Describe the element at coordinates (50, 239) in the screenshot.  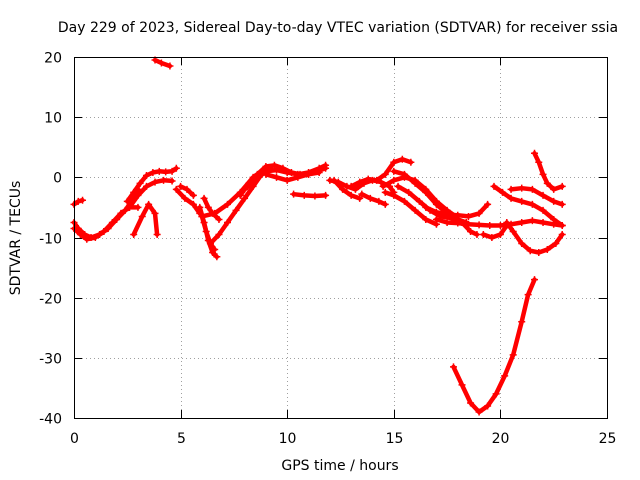
I see `y-tick-labels: -40 -30 -20 -10 0 10 20` at that location.